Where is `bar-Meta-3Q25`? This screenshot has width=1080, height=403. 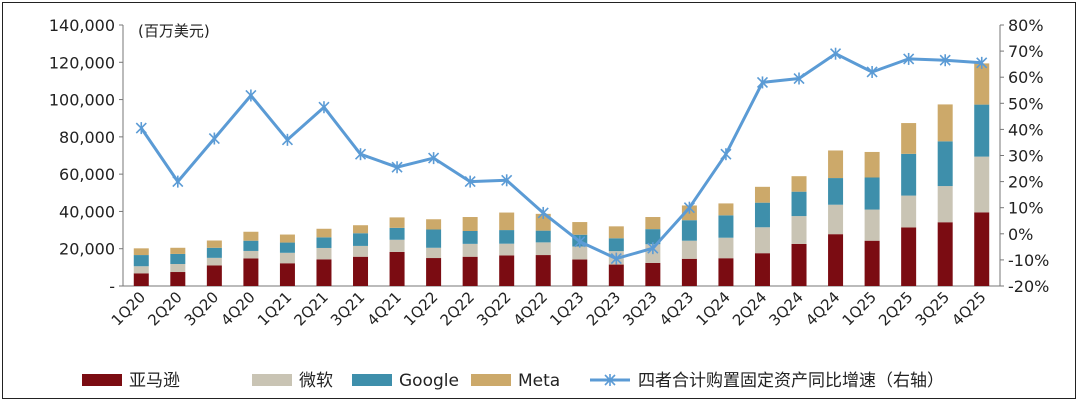
bar-Meta-3Q25 is located at coordinates (945, 123).